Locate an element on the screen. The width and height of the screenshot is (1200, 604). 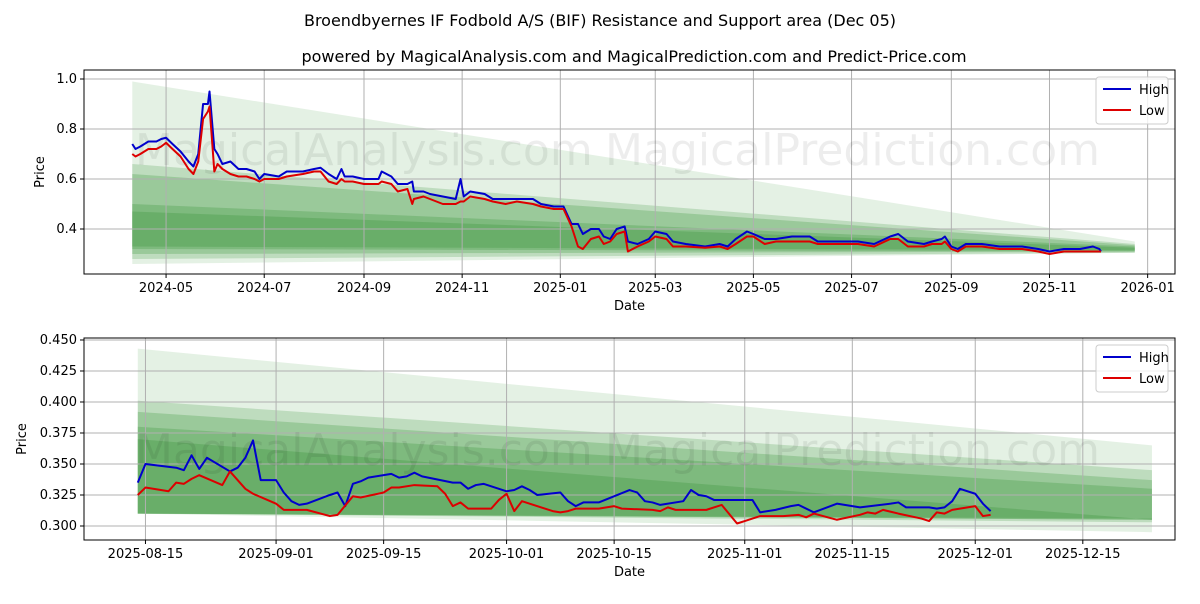
y-tick-label: 0.350 is located at coordinates (58, 464).